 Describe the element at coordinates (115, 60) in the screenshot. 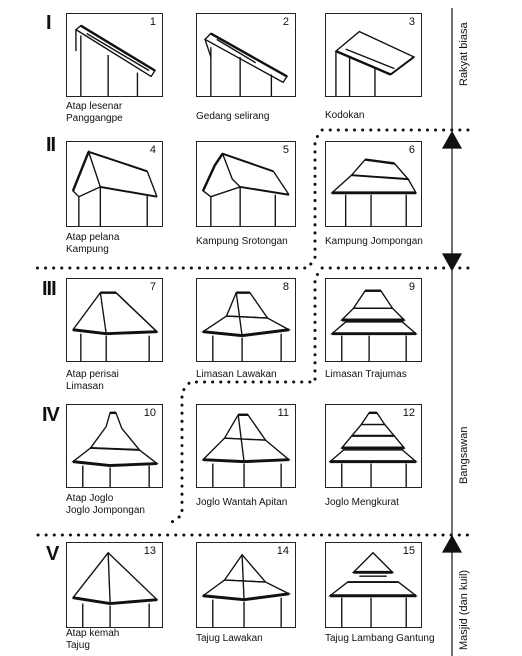

I see `roof-drawing-lesenar` at that location.